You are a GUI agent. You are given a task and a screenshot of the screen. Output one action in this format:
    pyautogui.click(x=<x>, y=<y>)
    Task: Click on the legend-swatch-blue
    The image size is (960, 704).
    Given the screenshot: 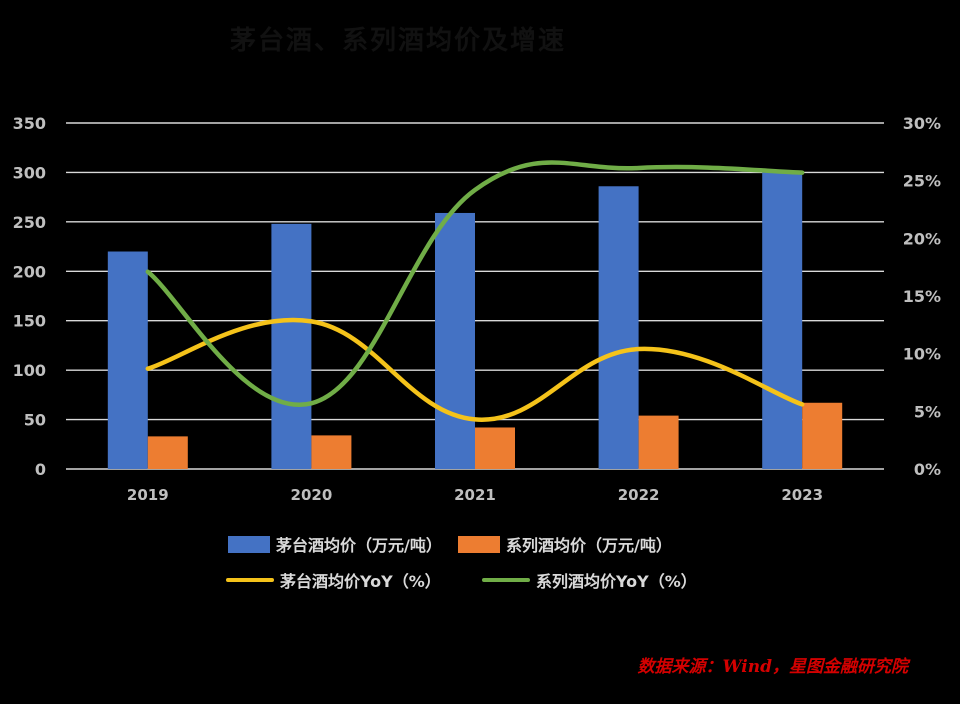 What is the action you would take?
    pyautogui.click(x=249, y=544)
    